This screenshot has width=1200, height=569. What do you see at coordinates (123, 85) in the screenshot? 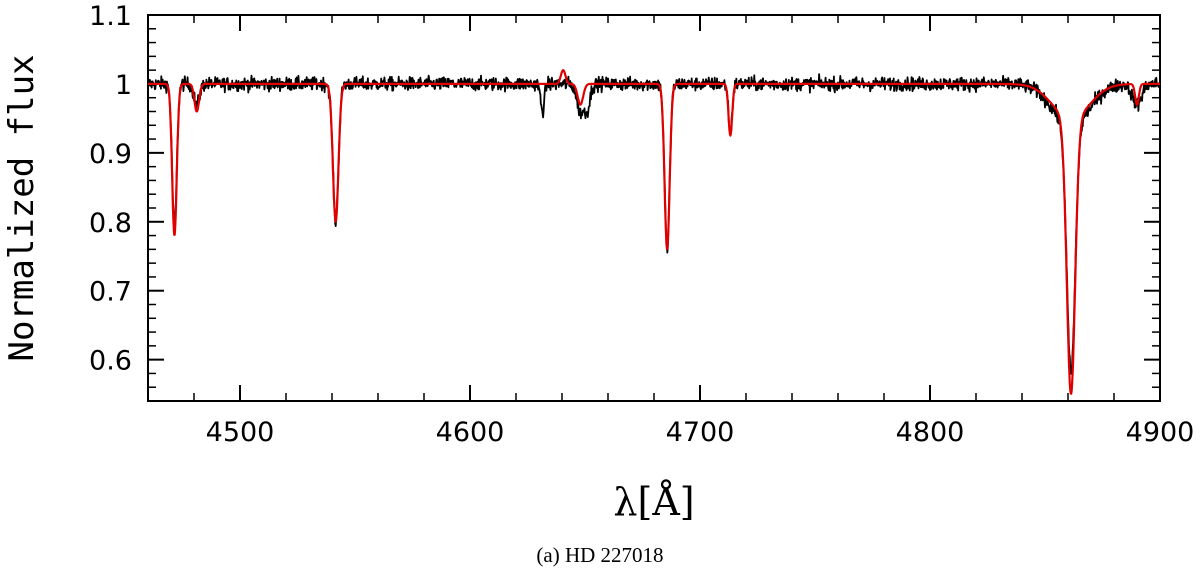
I see `y-tick-label: 1` at bounding box center [123, 85].